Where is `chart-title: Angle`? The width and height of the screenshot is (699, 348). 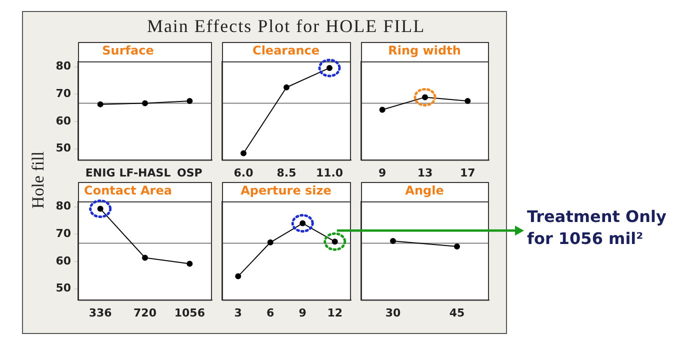
chart-title: Angle is located at coordinates (424, 190).